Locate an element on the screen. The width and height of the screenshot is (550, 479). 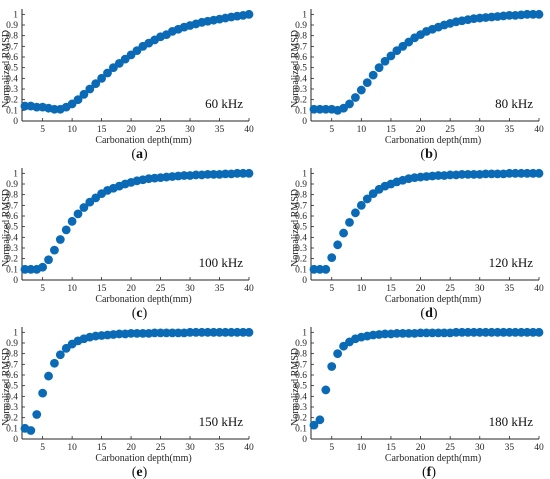
panel-letter: f is located at coordinates (429, 472).